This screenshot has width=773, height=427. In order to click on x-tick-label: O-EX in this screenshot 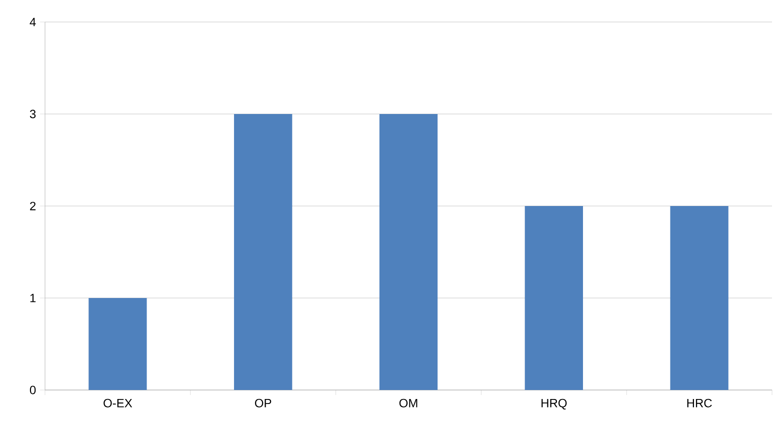, I will do `click(118, 403)`.